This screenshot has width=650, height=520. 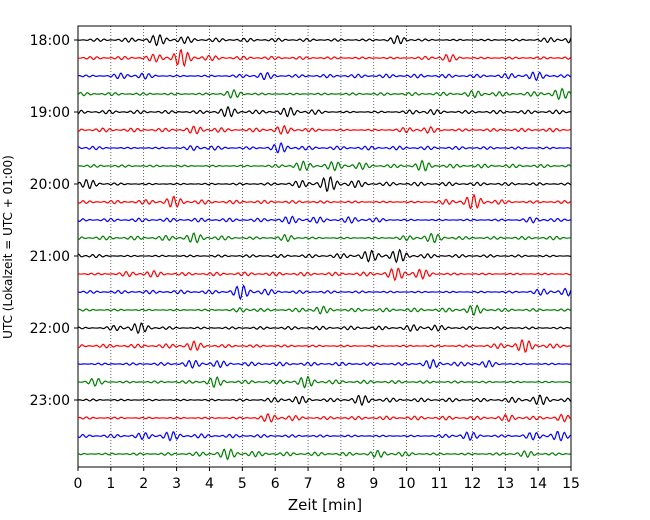 What do you see at coordinates (50, 185) in the screenshot?
I see `y-tick-label: 20:00` at bounding box center [50, 185].